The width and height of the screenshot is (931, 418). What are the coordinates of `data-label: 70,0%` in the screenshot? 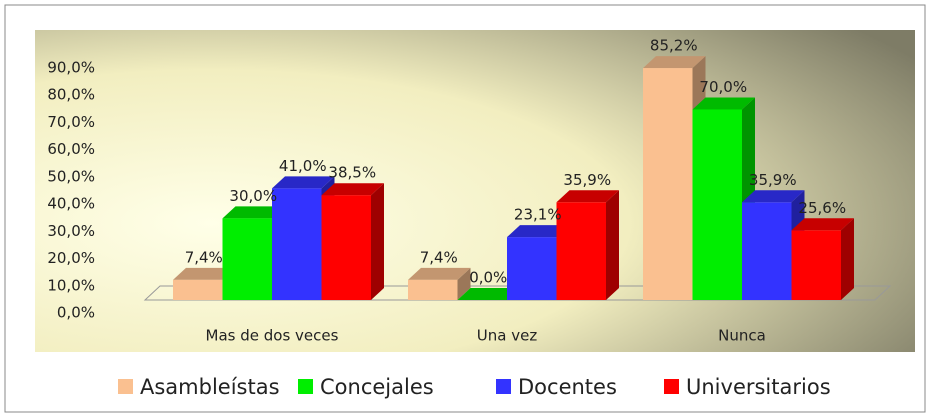 It's located at (723, 87).